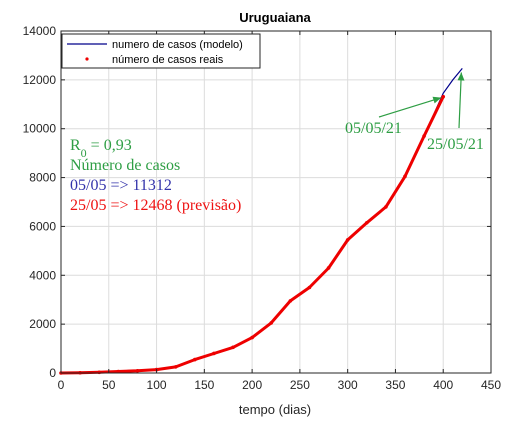 This screenshot has width=521, height=426. Describe the element at coordinates (491, 385) in the screenshot. I see `x-tick-label: 450` at that location.